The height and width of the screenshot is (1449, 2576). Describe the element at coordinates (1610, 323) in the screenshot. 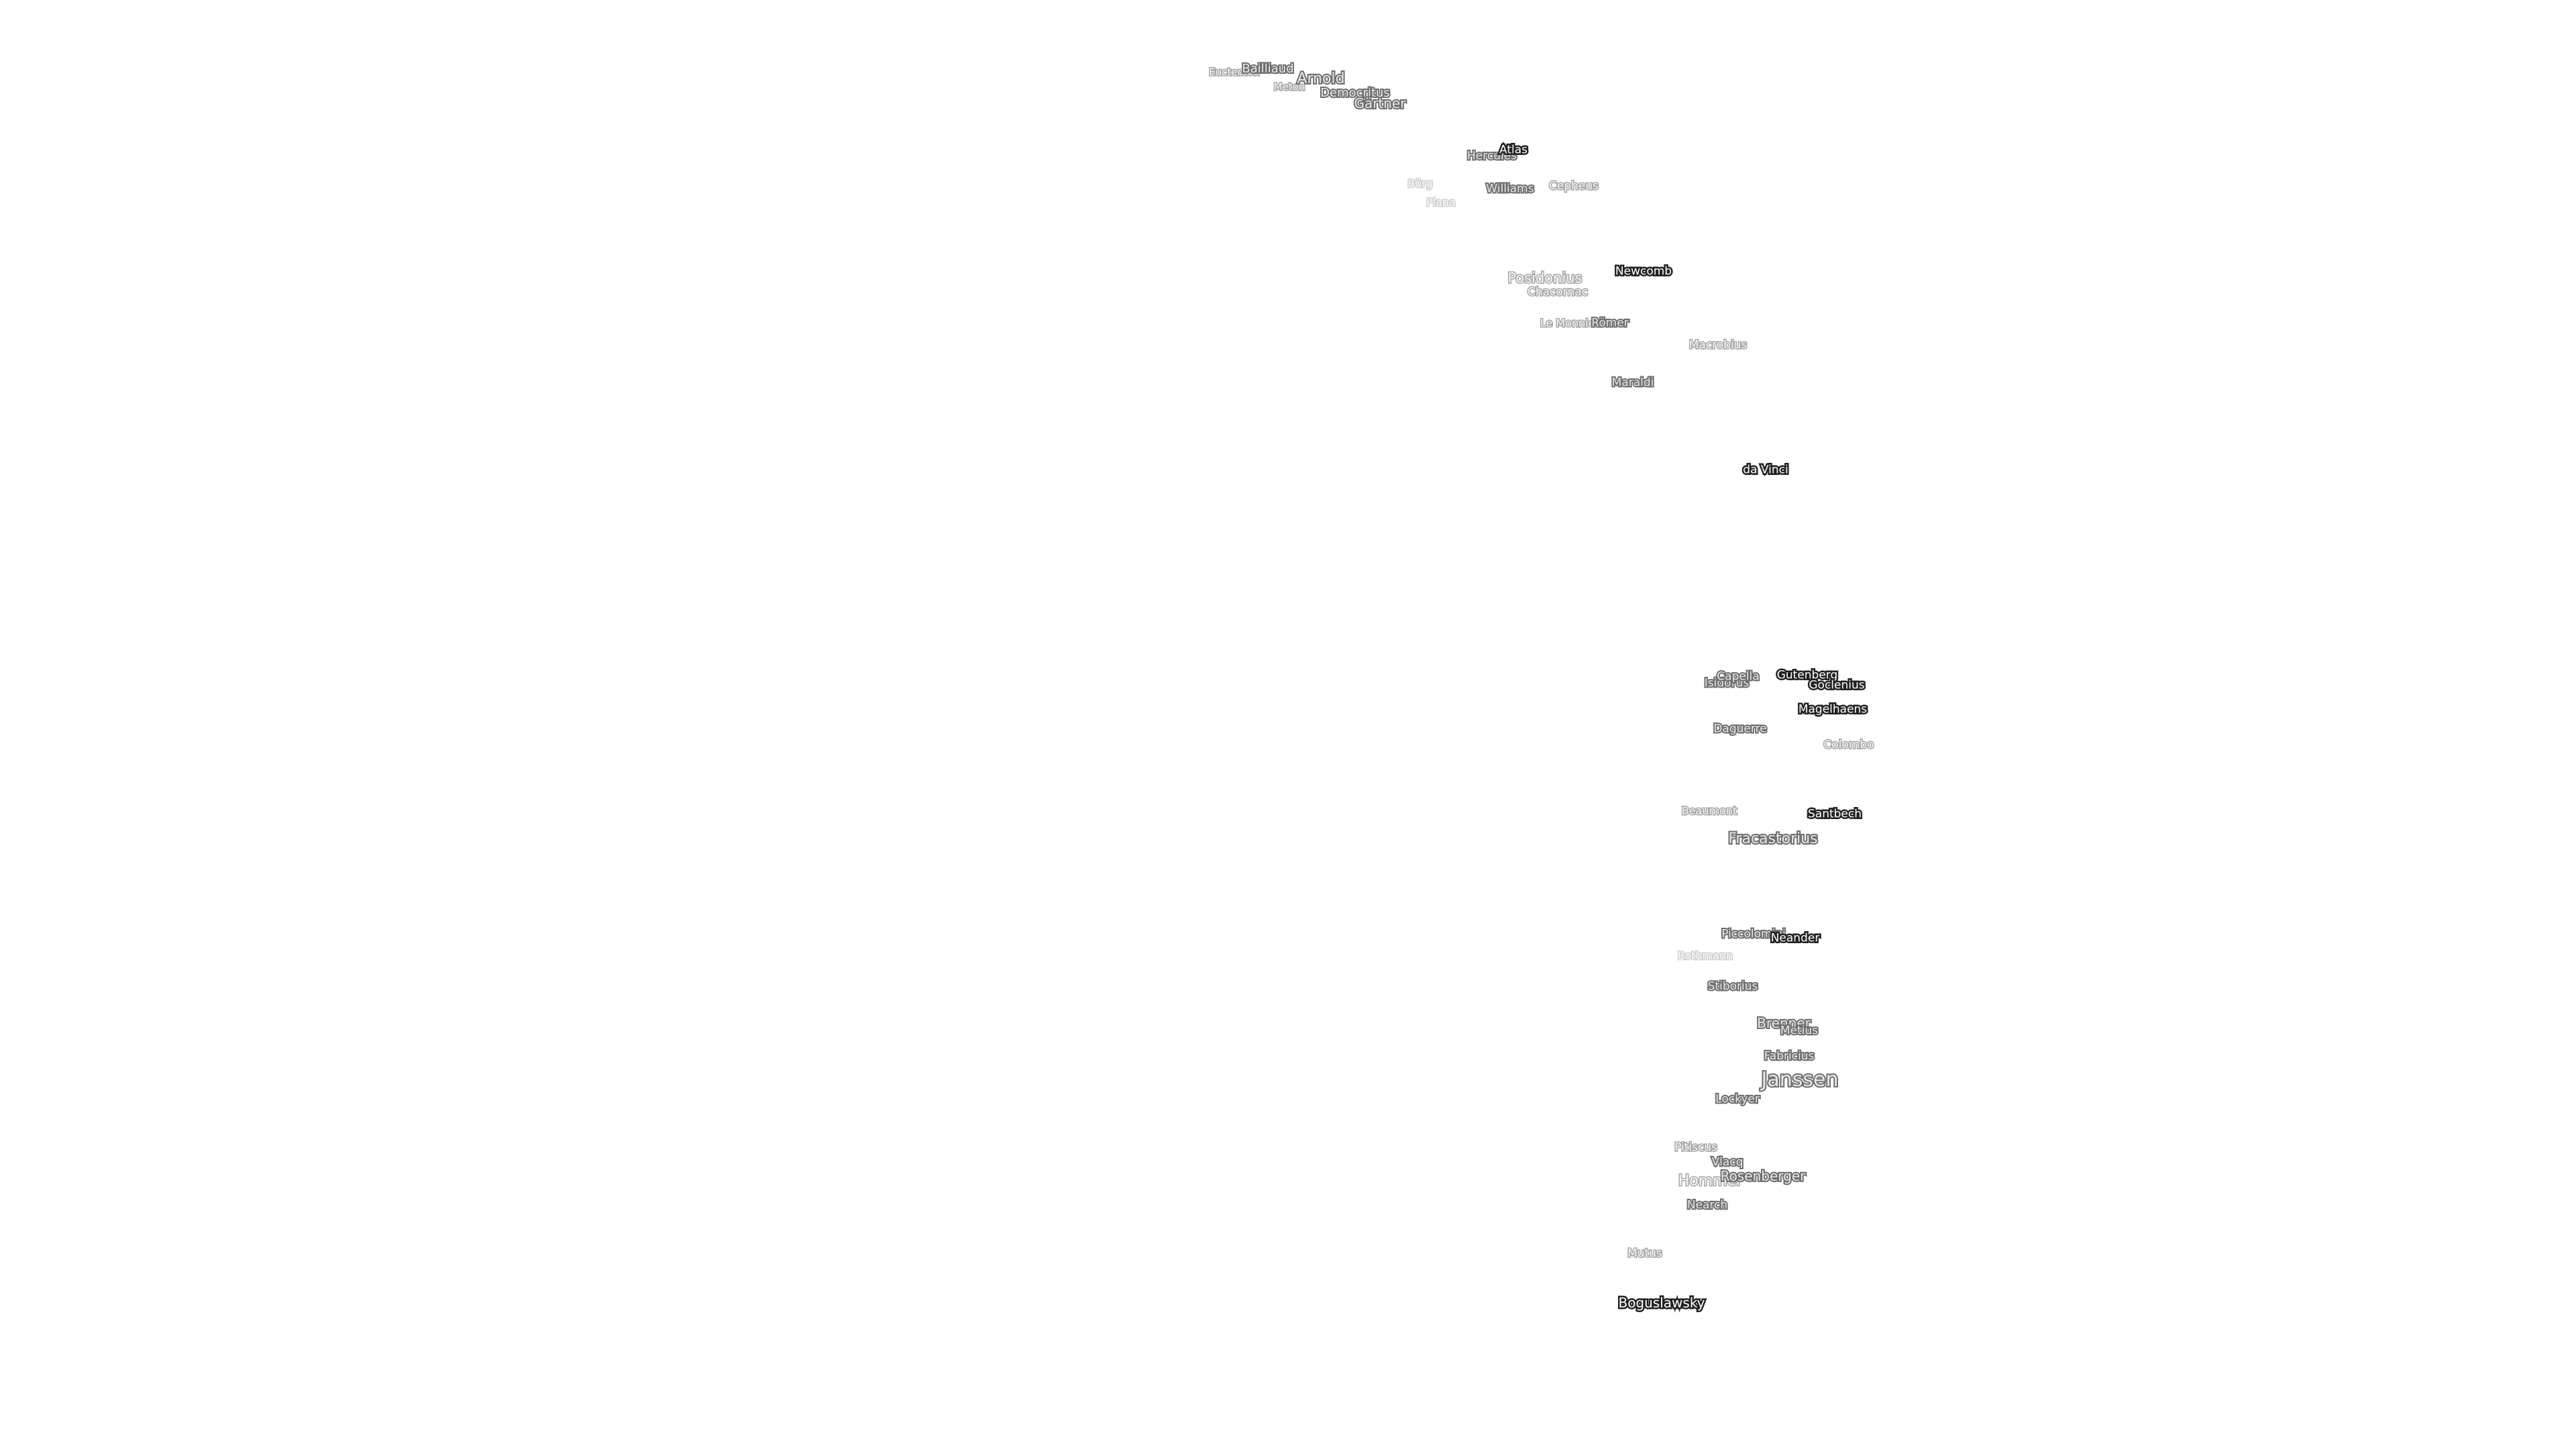

I see `crater-label-romer: Römer` at that location.